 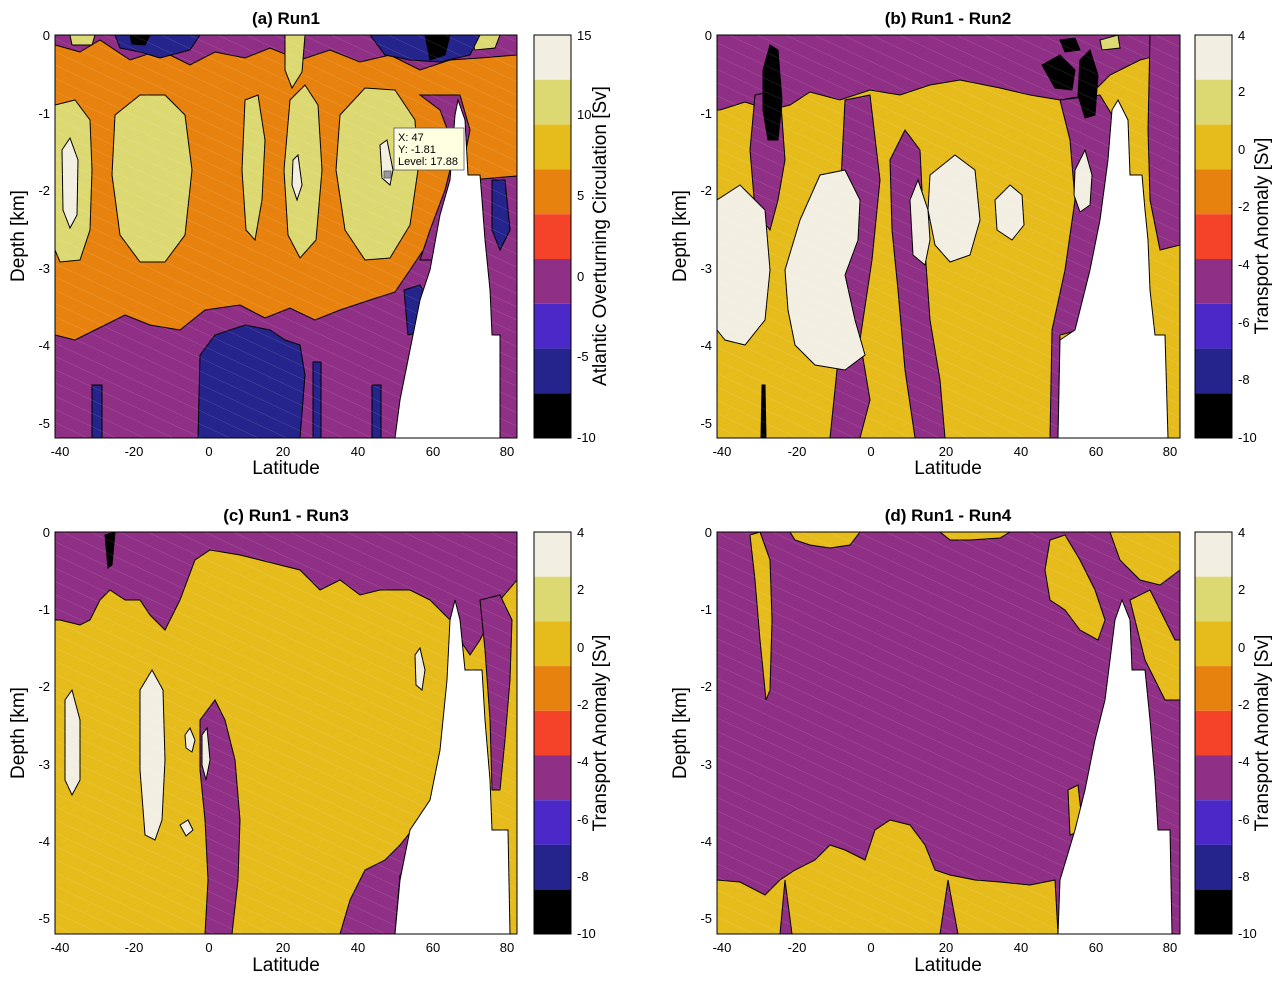 I want to click on panel-b-ytick-5: -5, so click(x=706, y=423).